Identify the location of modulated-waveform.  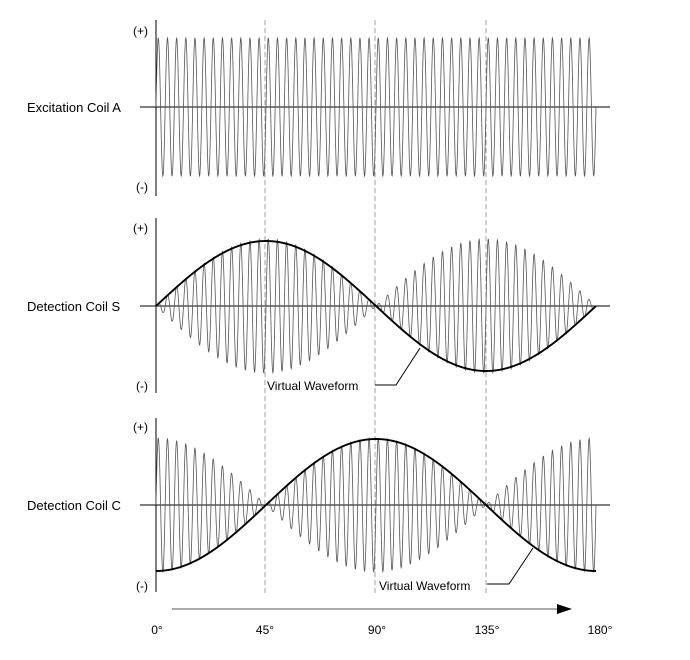
(376, 505).